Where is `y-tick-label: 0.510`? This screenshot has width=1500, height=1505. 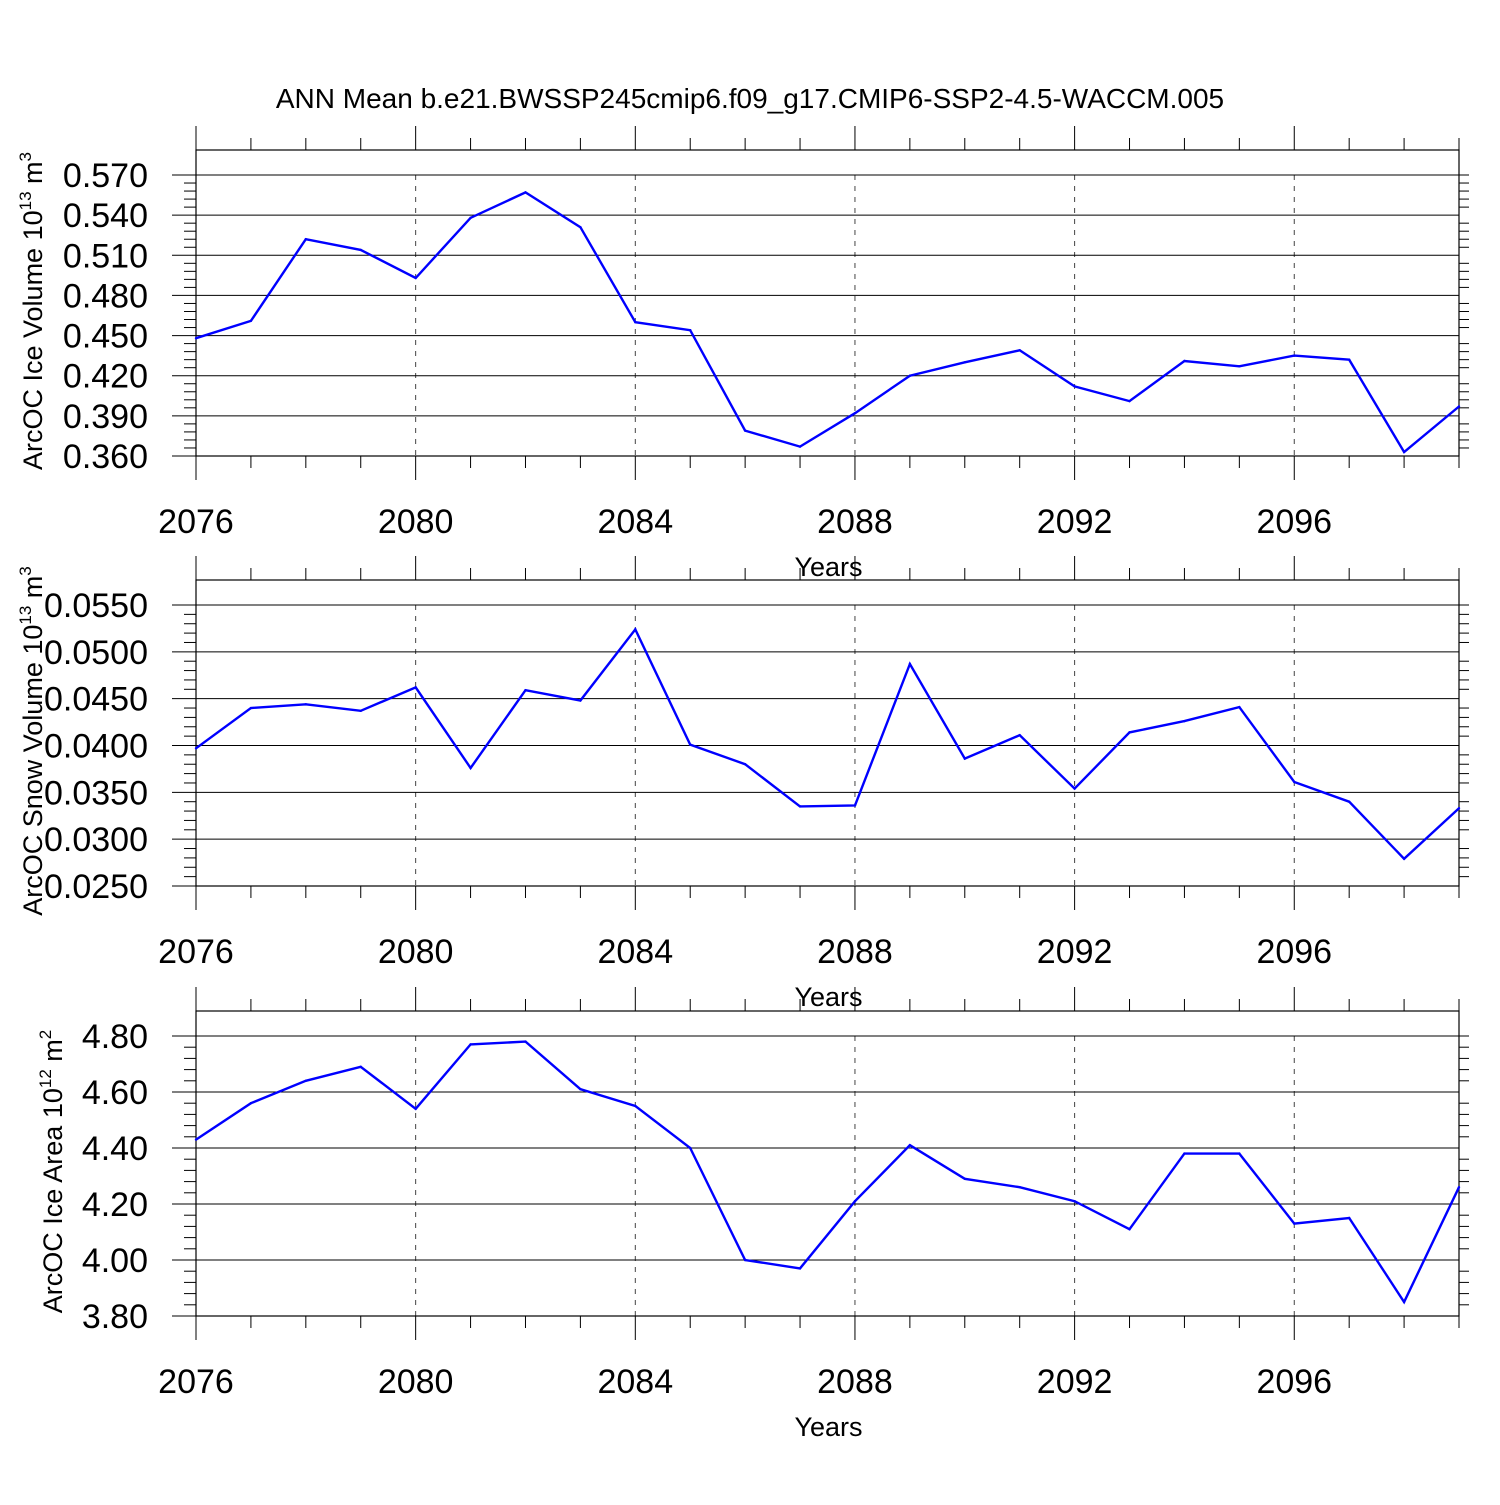
y-tick-label: 0.510 is located at coordinates (105, 256).